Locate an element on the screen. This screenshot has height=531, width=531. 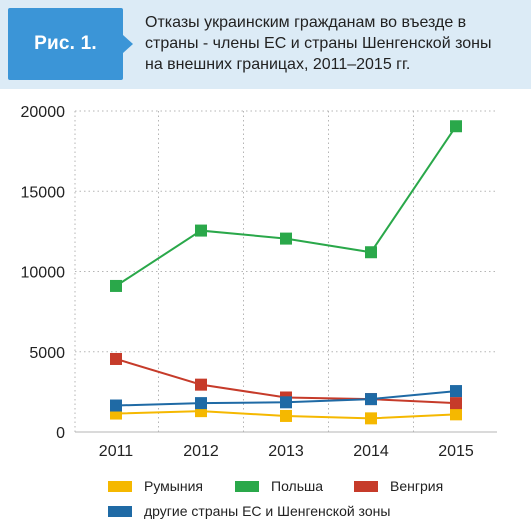
chart-title-line: на внешних границах, 2011–2015 гг. is located at coordinates (278, 64).